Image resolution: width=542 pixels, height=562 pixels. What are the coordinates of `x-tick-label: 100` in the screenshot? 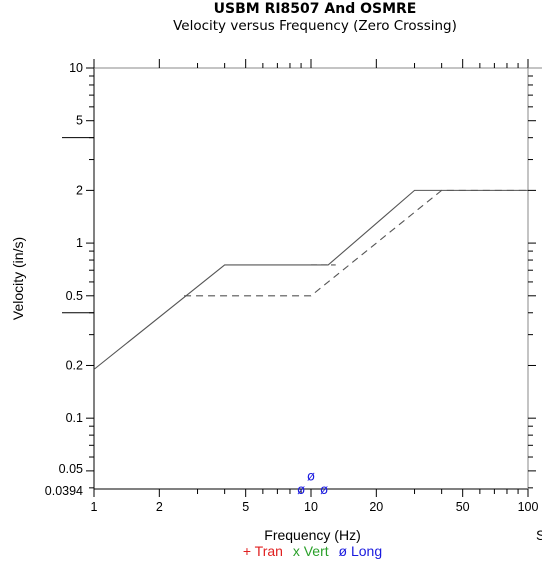 It's located at (528, 507).